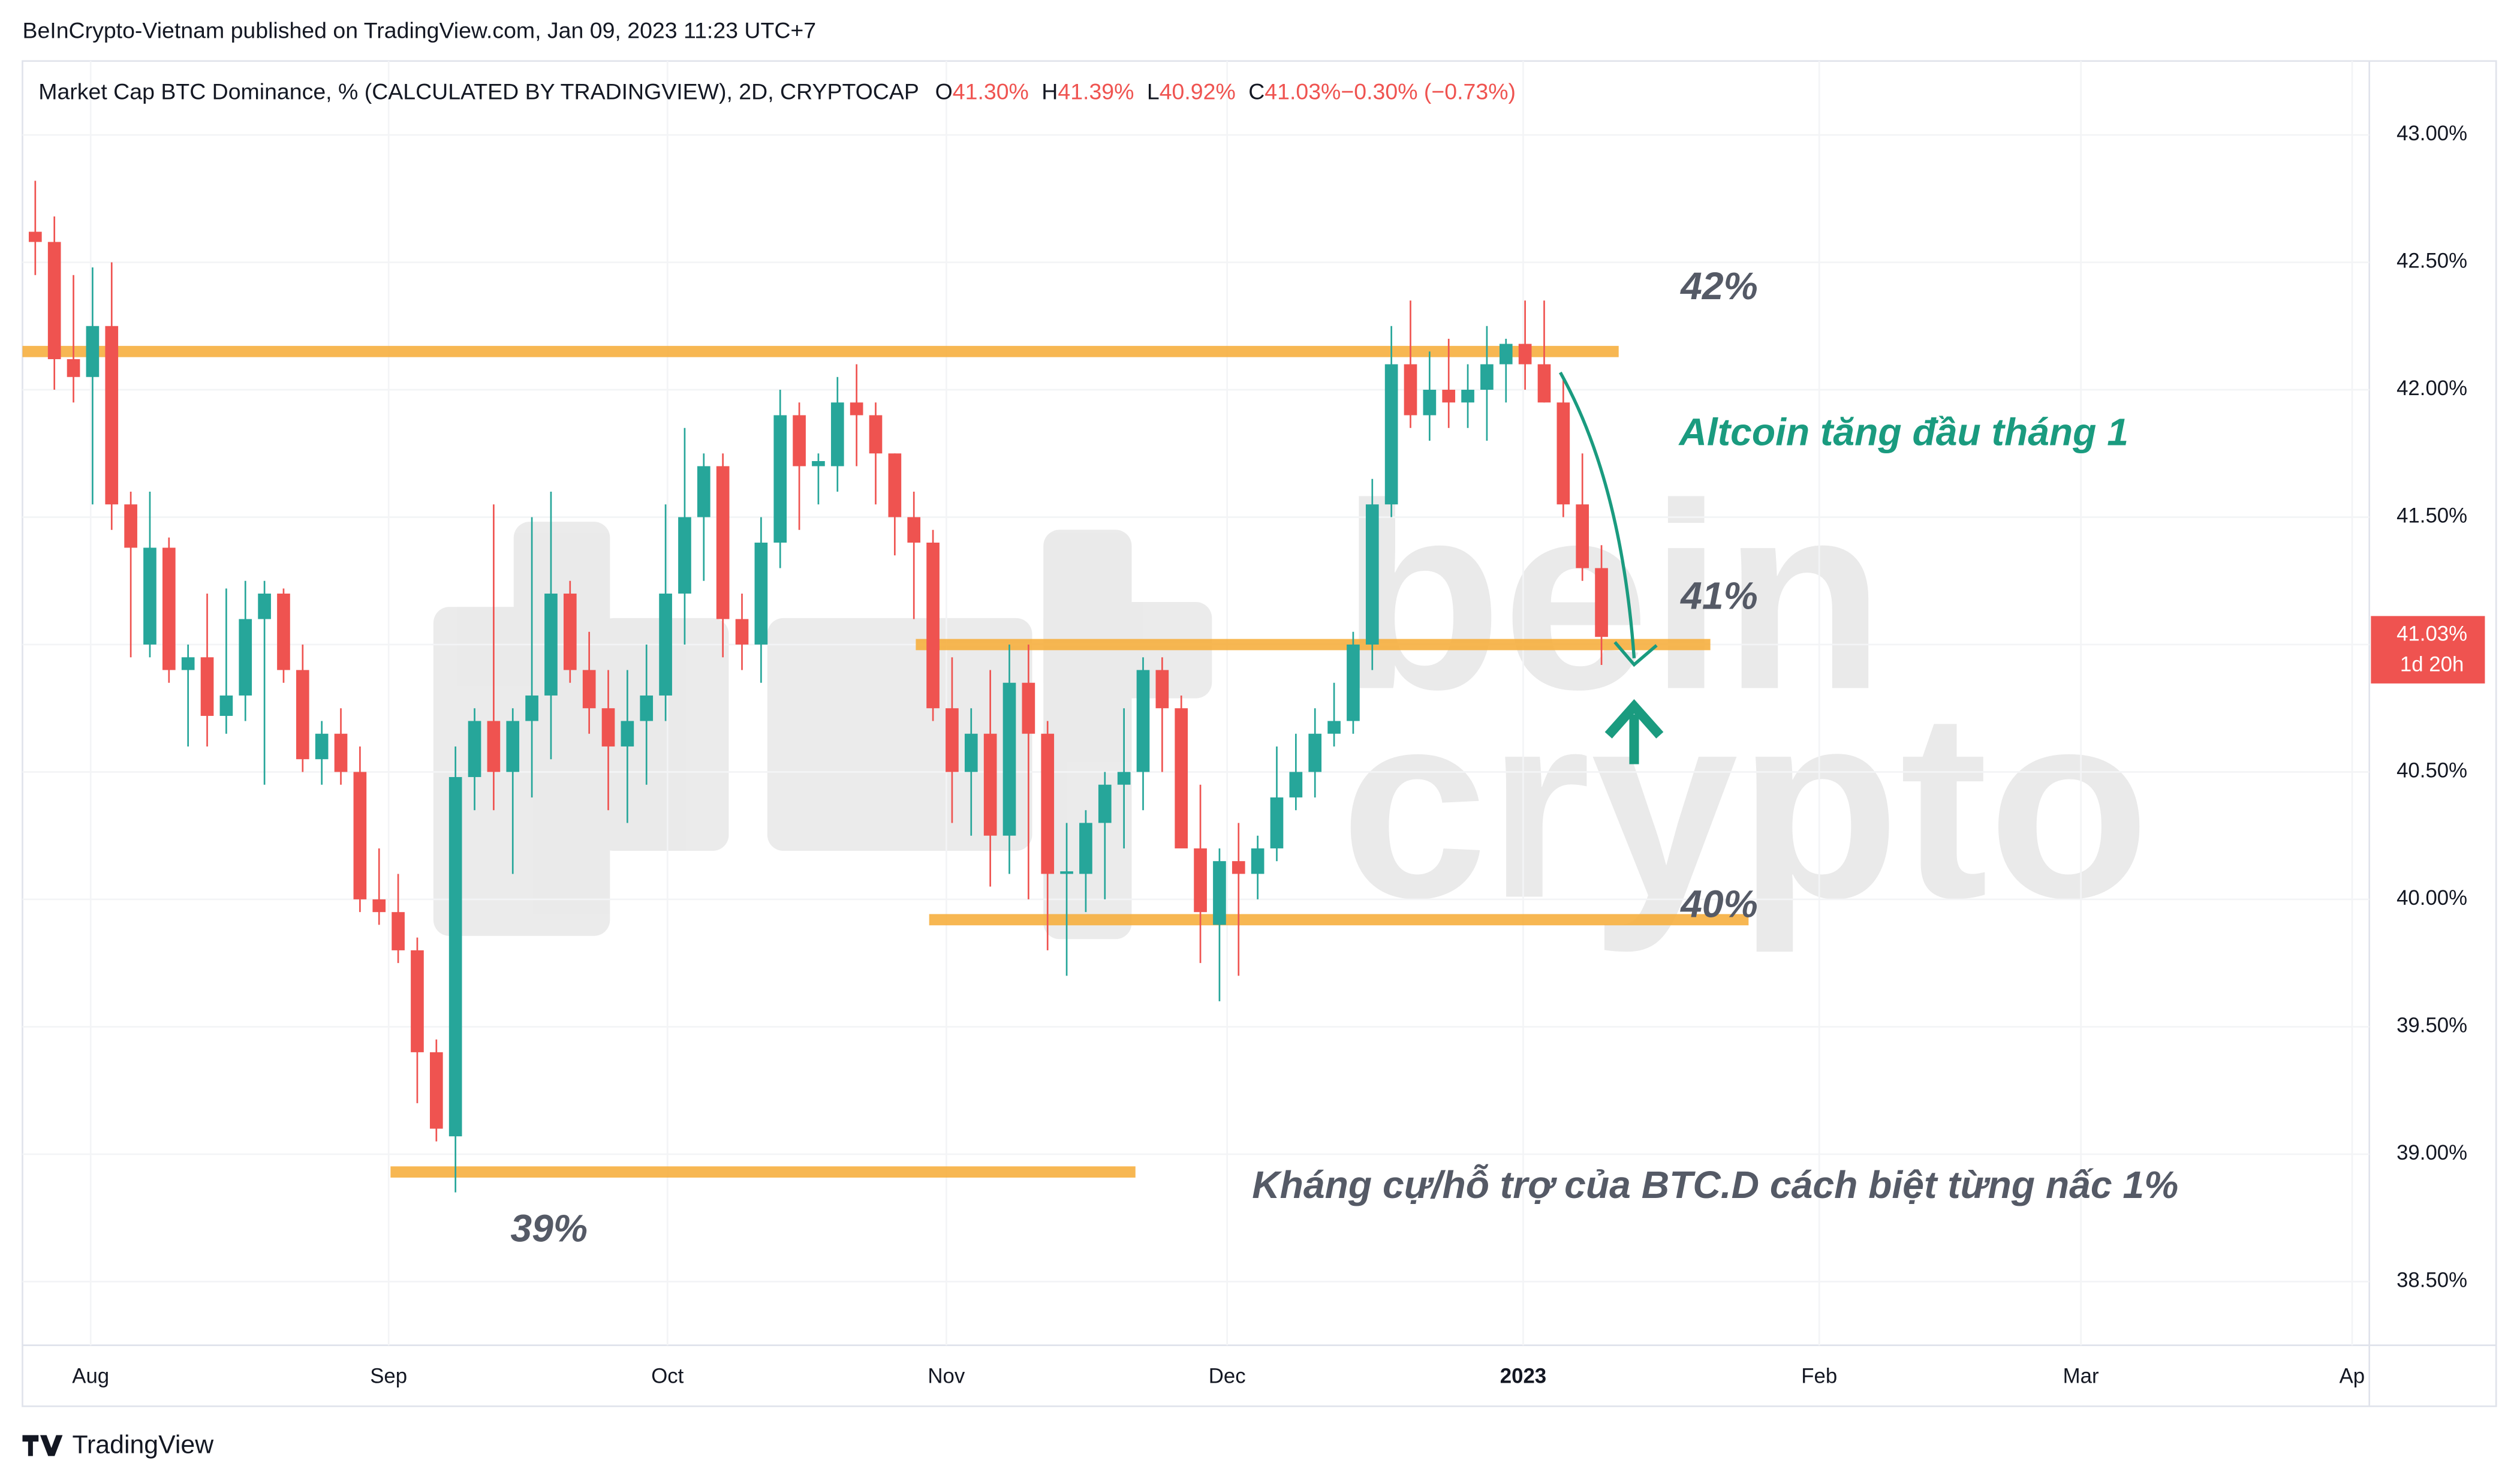  I want to click on legend-value: 41.03%, so click(1302, 91).